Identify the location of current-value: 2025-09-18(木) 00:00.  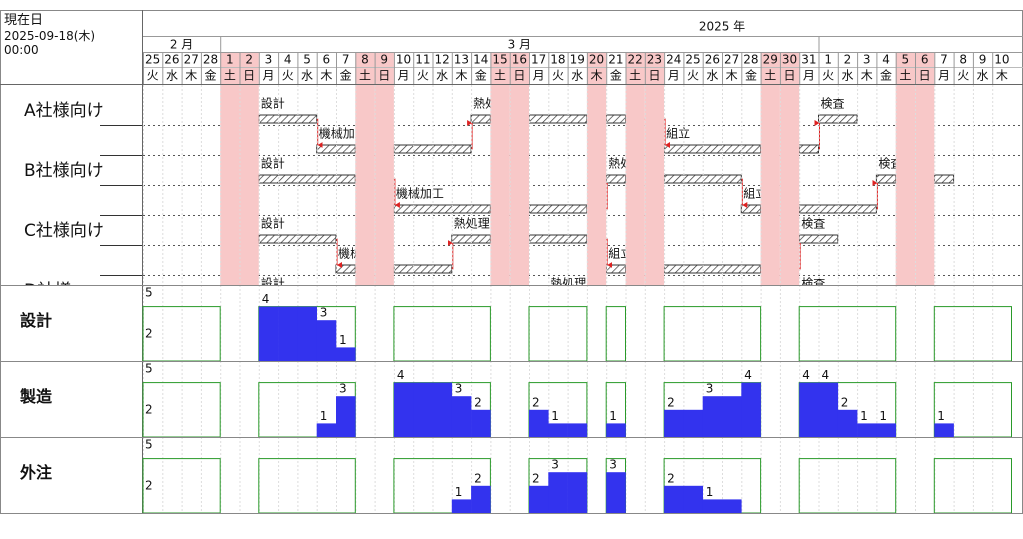
(50, 43).